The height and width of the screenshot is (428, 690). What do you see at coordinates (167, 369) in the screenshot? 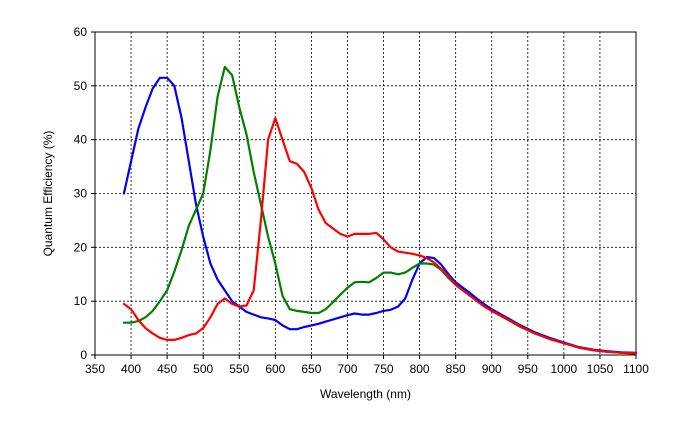
I see `x-tick-label: 450` at bounding box center [167, 369].